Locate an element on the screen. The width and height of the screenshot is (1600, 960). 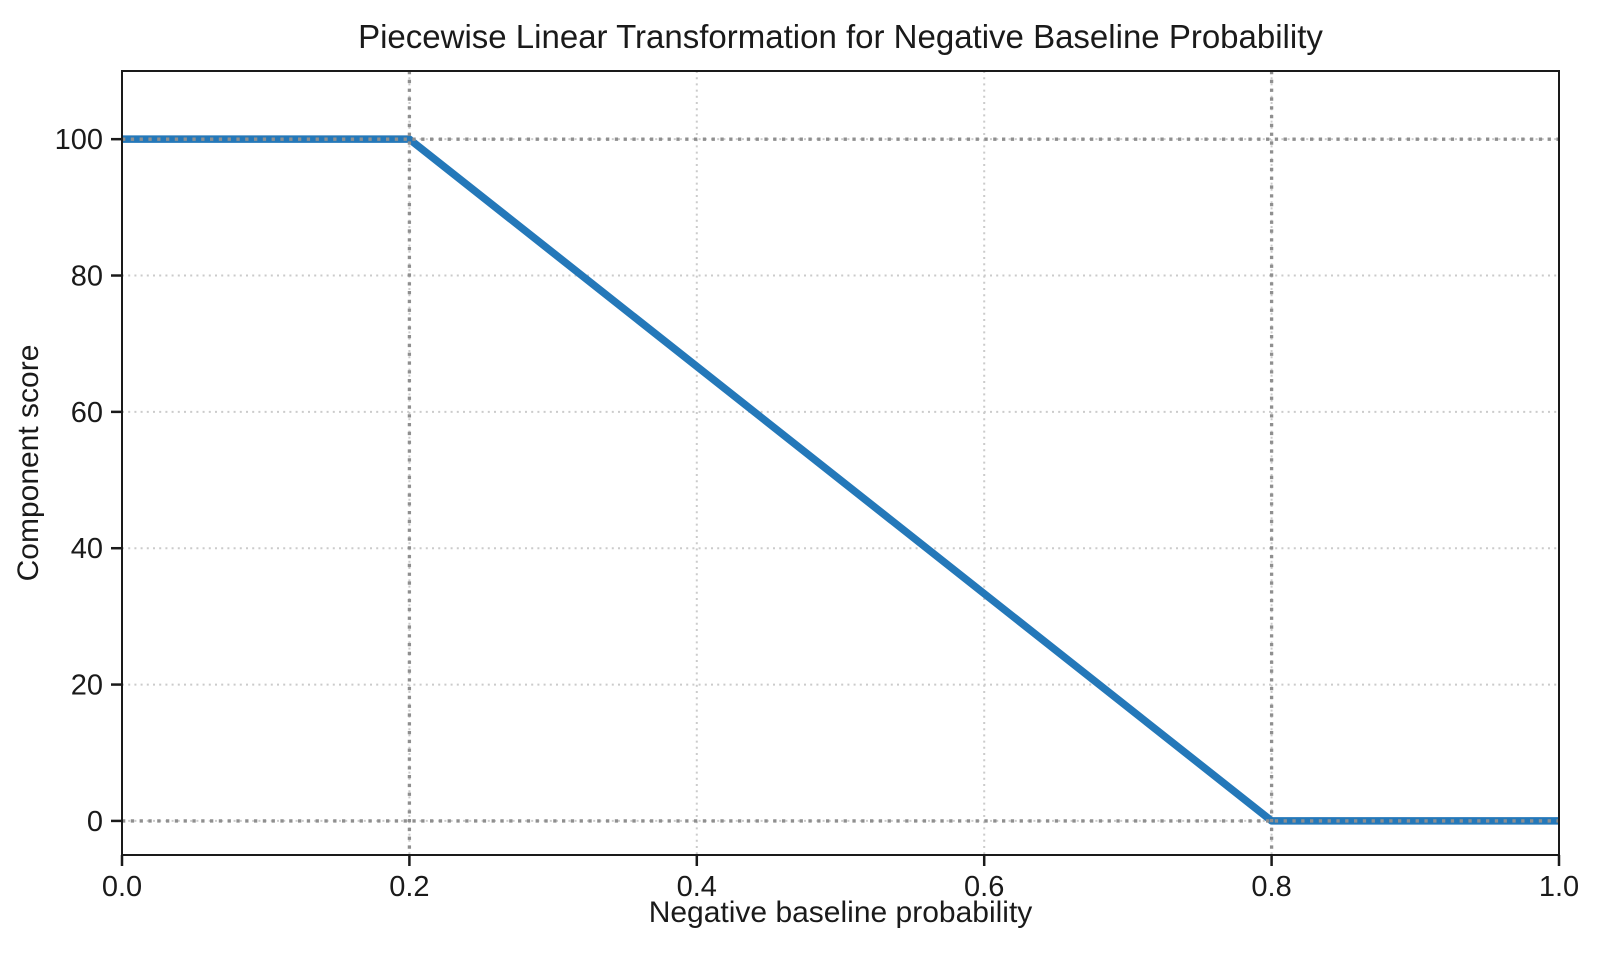
y-tick-label: 20 is located at coordinates (87, 686).